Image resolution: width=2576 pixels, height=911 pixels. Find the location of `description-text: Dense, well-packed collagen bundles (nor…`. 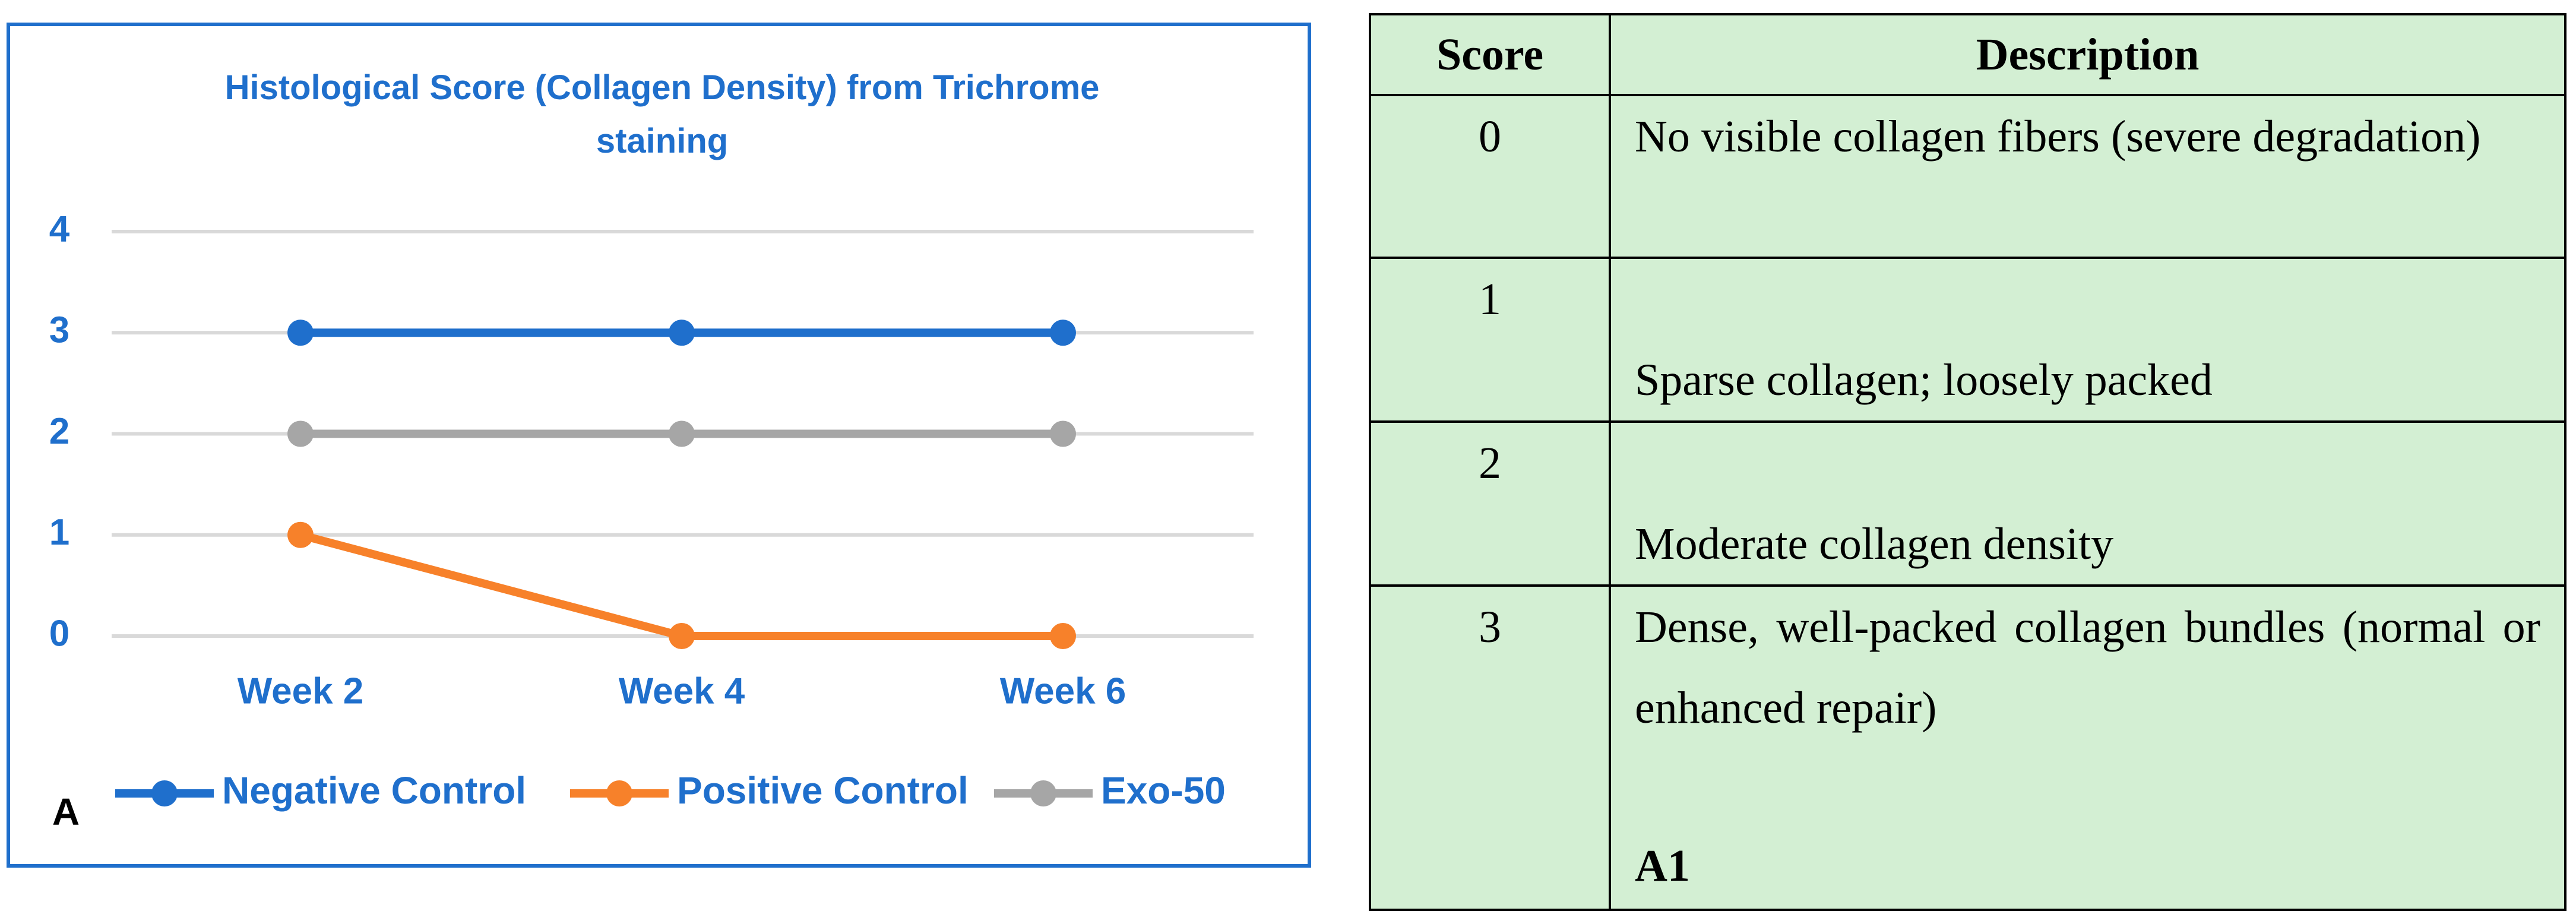

description-text: Dense, well-packed collagen bundles (nor… is located at coordinates (2087, 667).